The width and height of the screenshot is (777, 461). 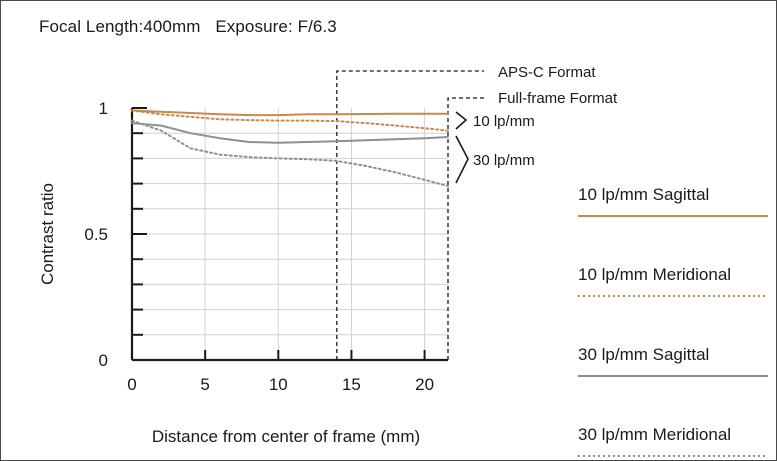 I want to click on y-tick-label: 1, so click(x=103, y=108).